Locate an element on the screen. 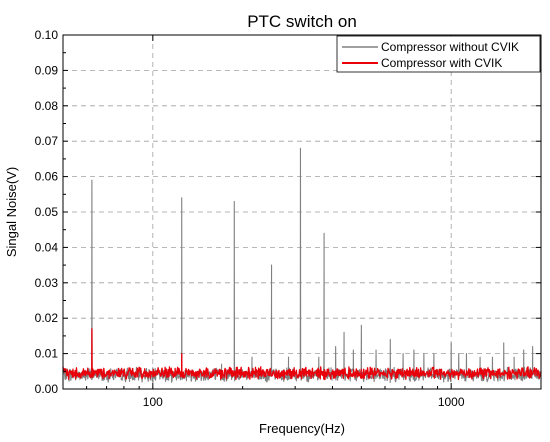  chart-title: PTC switch on is located at coordinates (302, 21).